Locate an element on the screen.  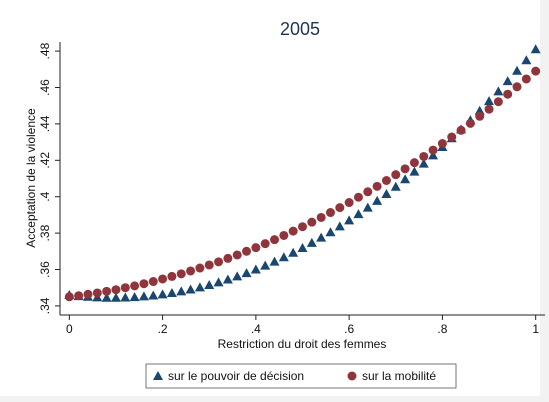
y-tick-label: .48 is located at coordinates (45, 50).